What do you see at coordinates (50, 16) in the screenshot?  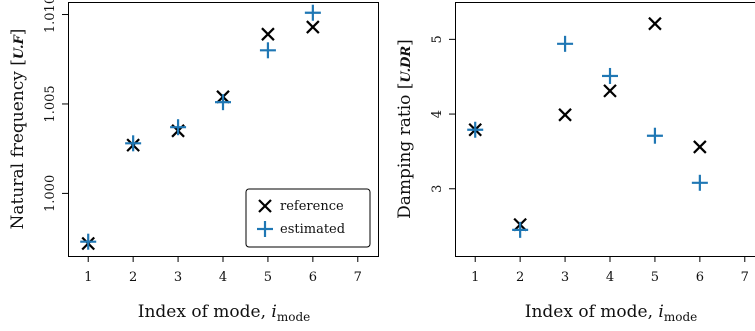 I see `y-tick-label: 1.010` at bounding box center [50, 16].